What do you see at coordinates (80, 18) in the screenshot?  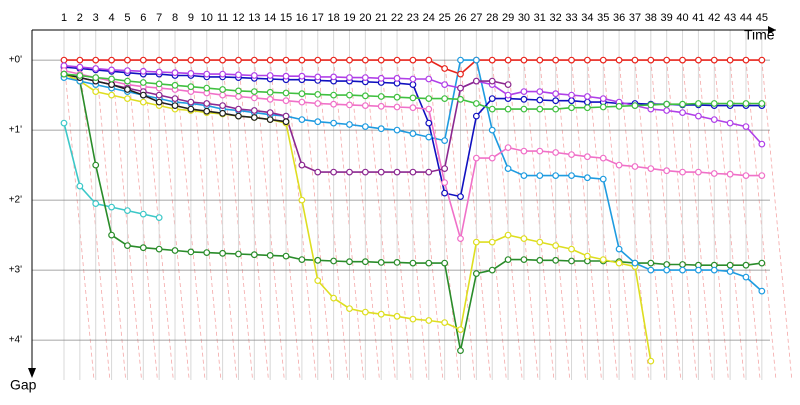 I see `x-tick-label: 2` at bounding box center [80, 18].